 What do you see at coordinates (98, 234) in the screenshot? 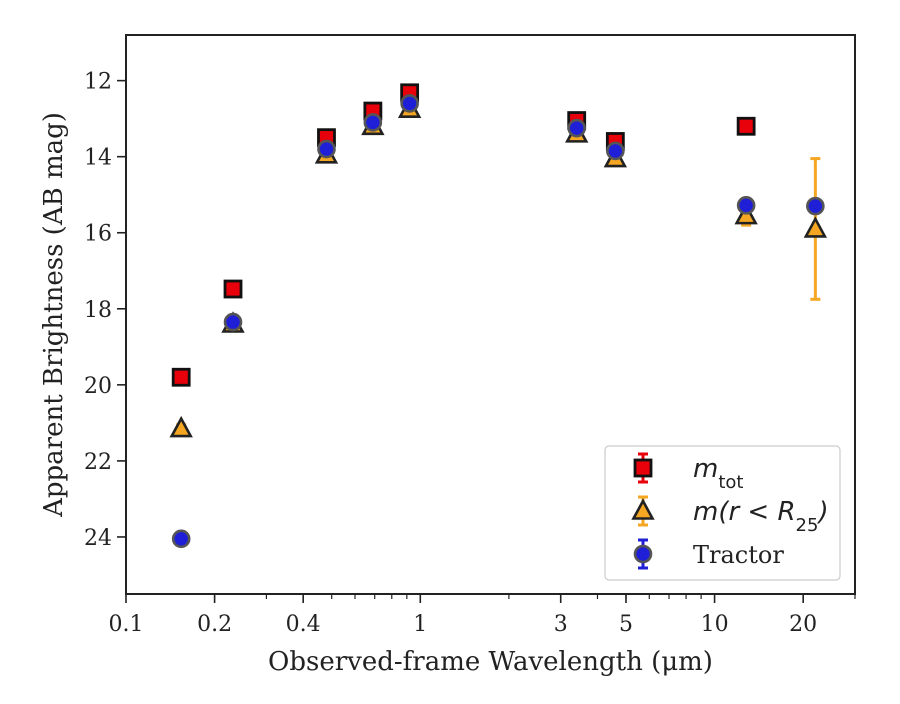
I see `y-tick-label: 16` at bounding box center [98, 234].